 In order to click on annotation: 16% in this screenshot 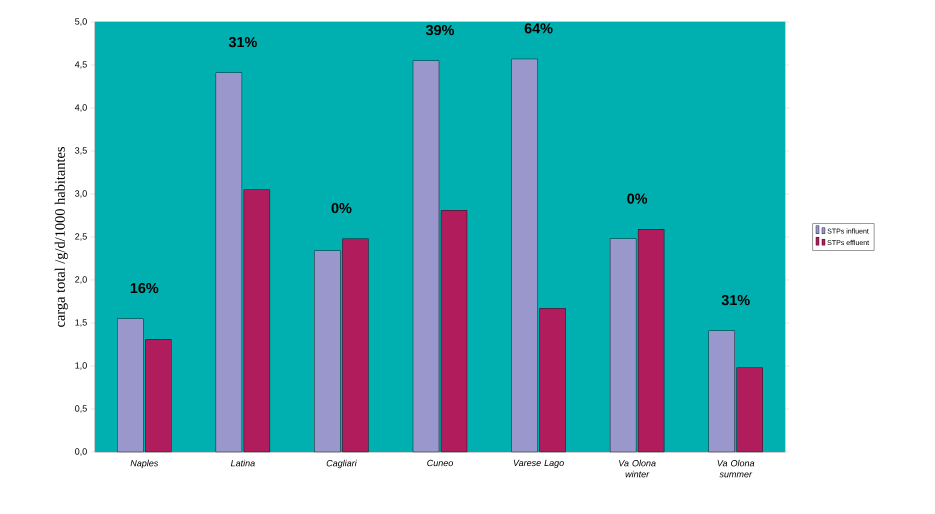, I will do `click(144, 288)`.